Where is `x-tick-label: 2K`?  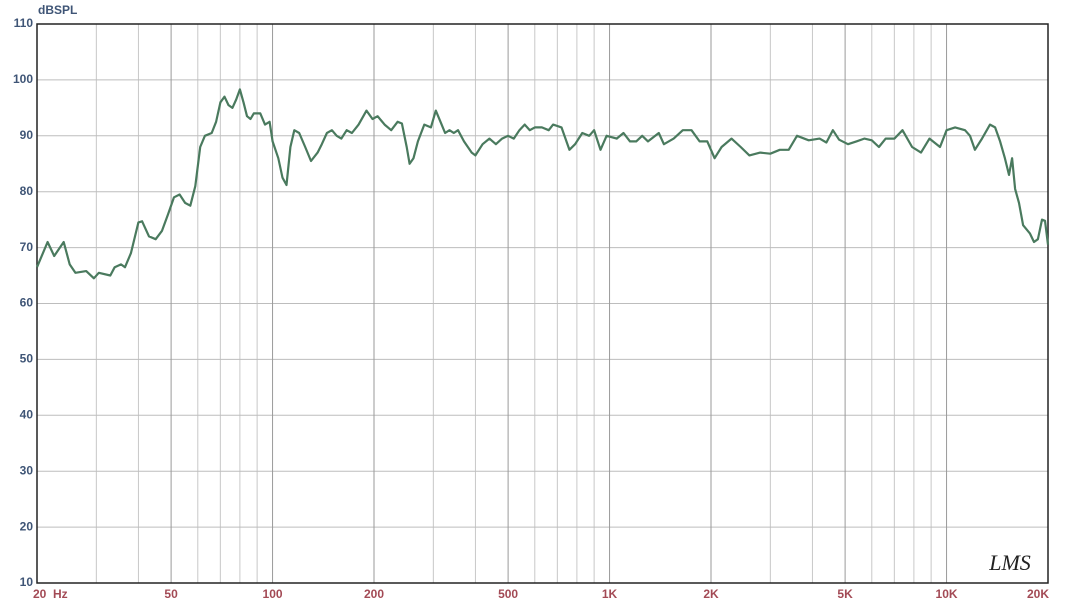 x-tick-label: 2K is located at coordinates (711, 594).